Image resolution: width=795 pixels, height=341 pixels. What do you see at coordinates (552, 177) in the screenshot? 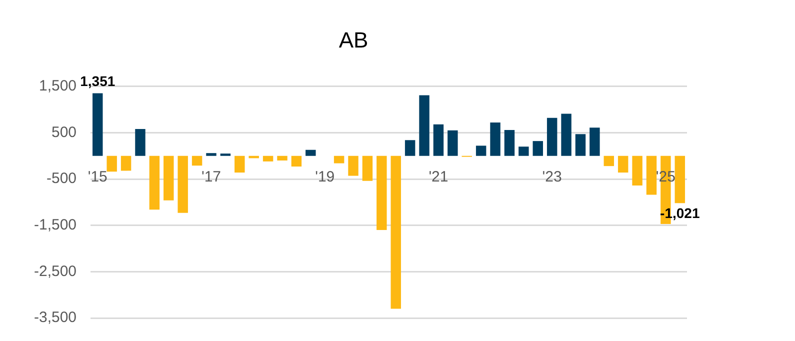
I see `x-tick-label: '23` at bounding box center [552, 177].